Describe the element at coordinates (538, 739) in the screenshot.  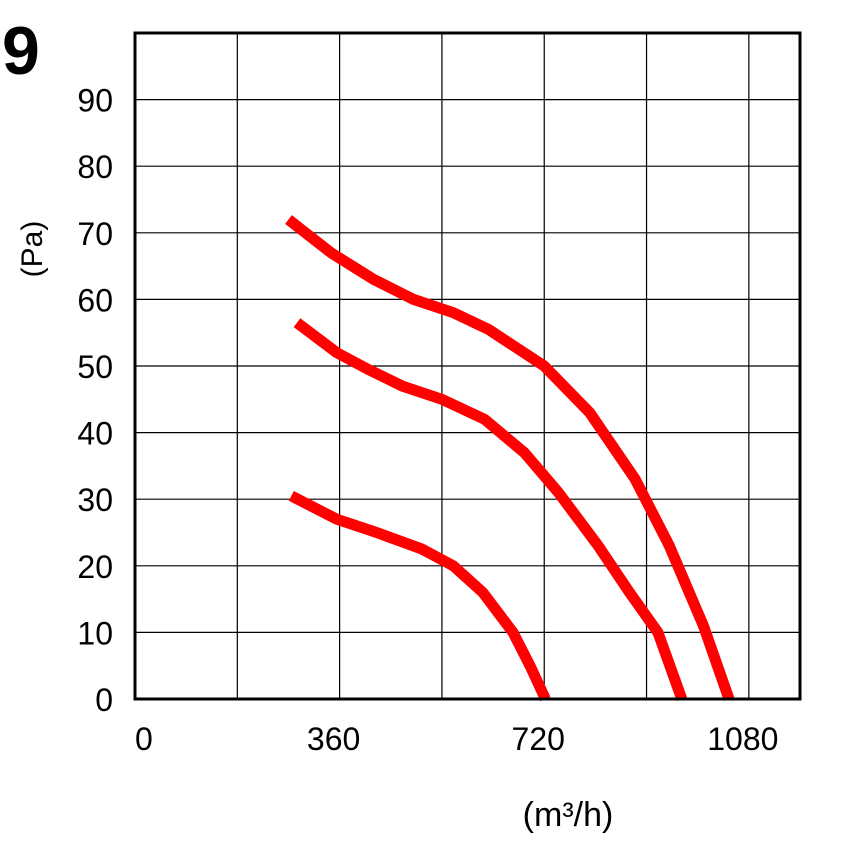
I see `x-tick-label: 720` at that location.